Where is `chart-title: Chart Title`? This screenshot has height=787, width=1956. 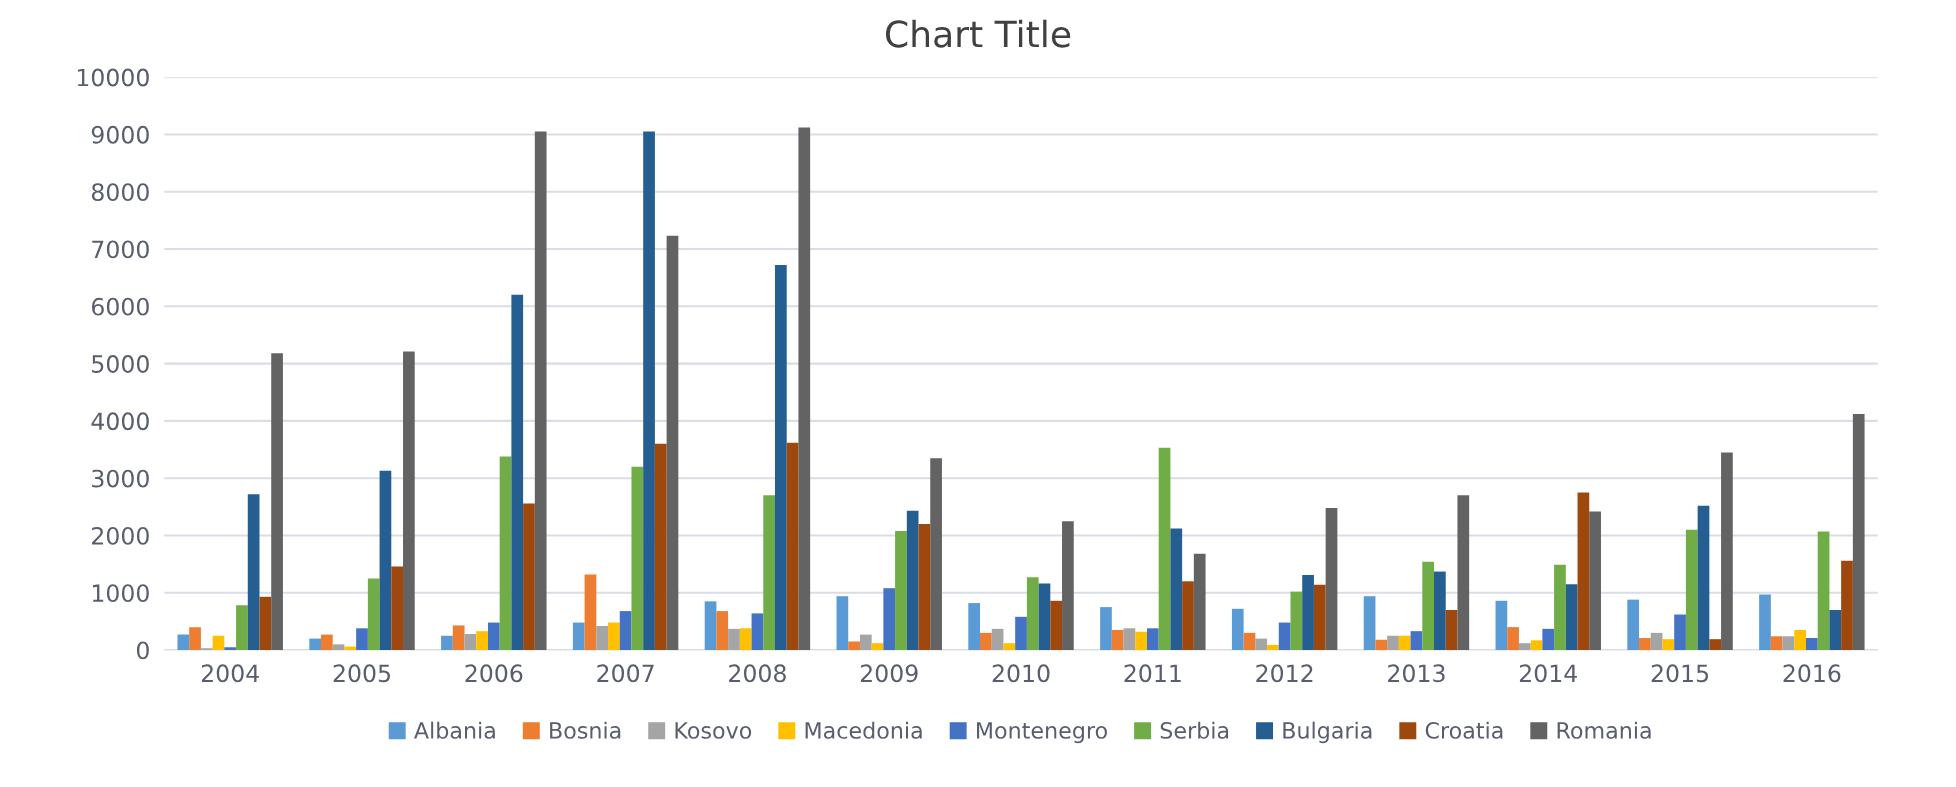
chart-title: Chart Title is located at coordinates (978, 33).